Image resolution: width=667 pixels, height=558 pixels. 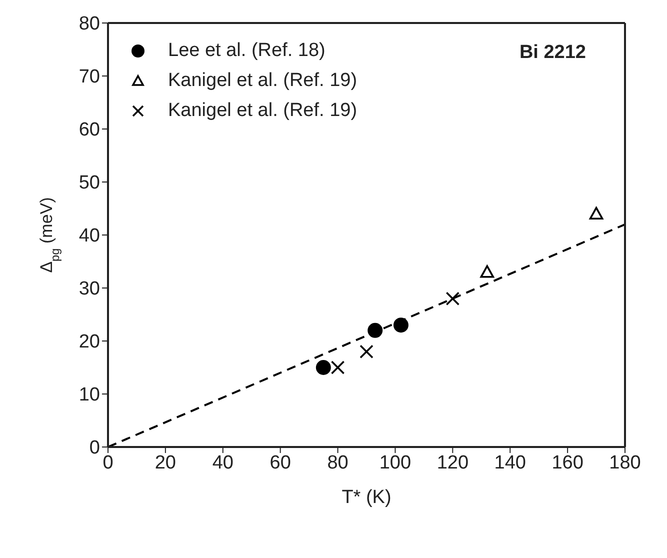 I want to click on y-tick-label: 70, so click(x=89, y=77).